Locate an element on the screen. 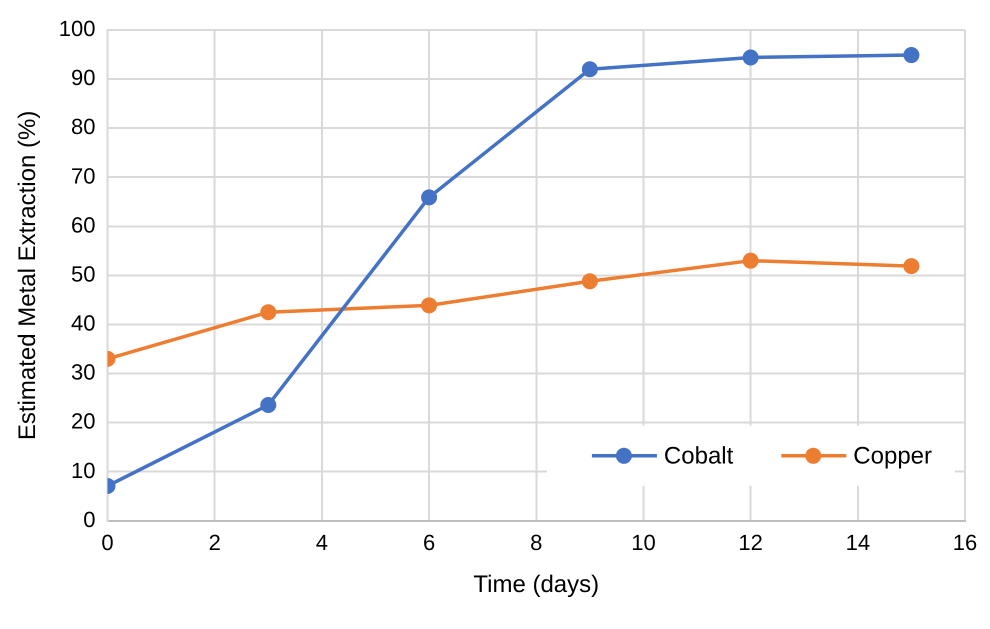  y-tick-label: 40 is located at coordinates (83, 323).